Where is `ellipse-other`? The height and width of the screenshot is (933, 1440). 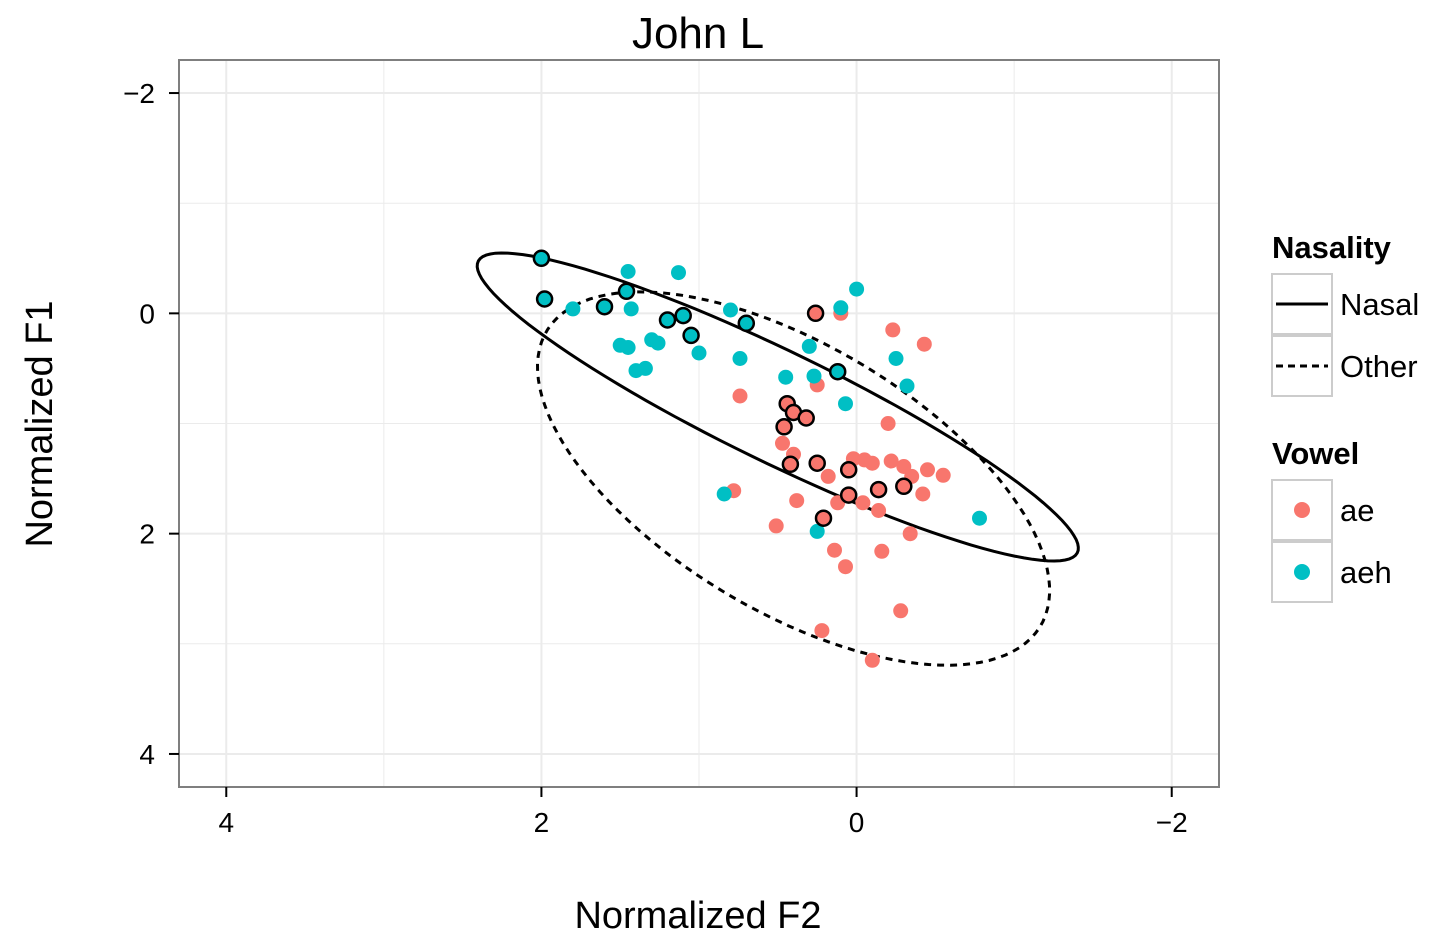
ellipse-other is located at coordinates (793, 478).